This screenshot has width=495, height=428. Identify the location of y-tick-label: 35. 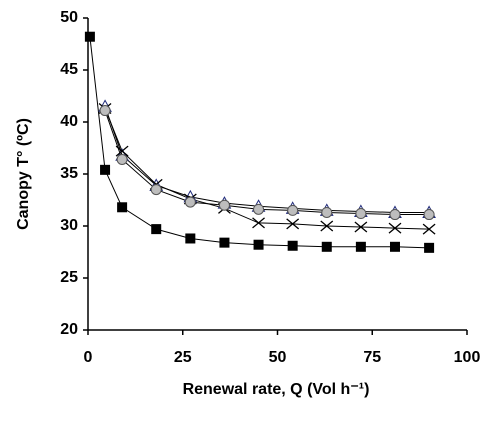
(69, 173).